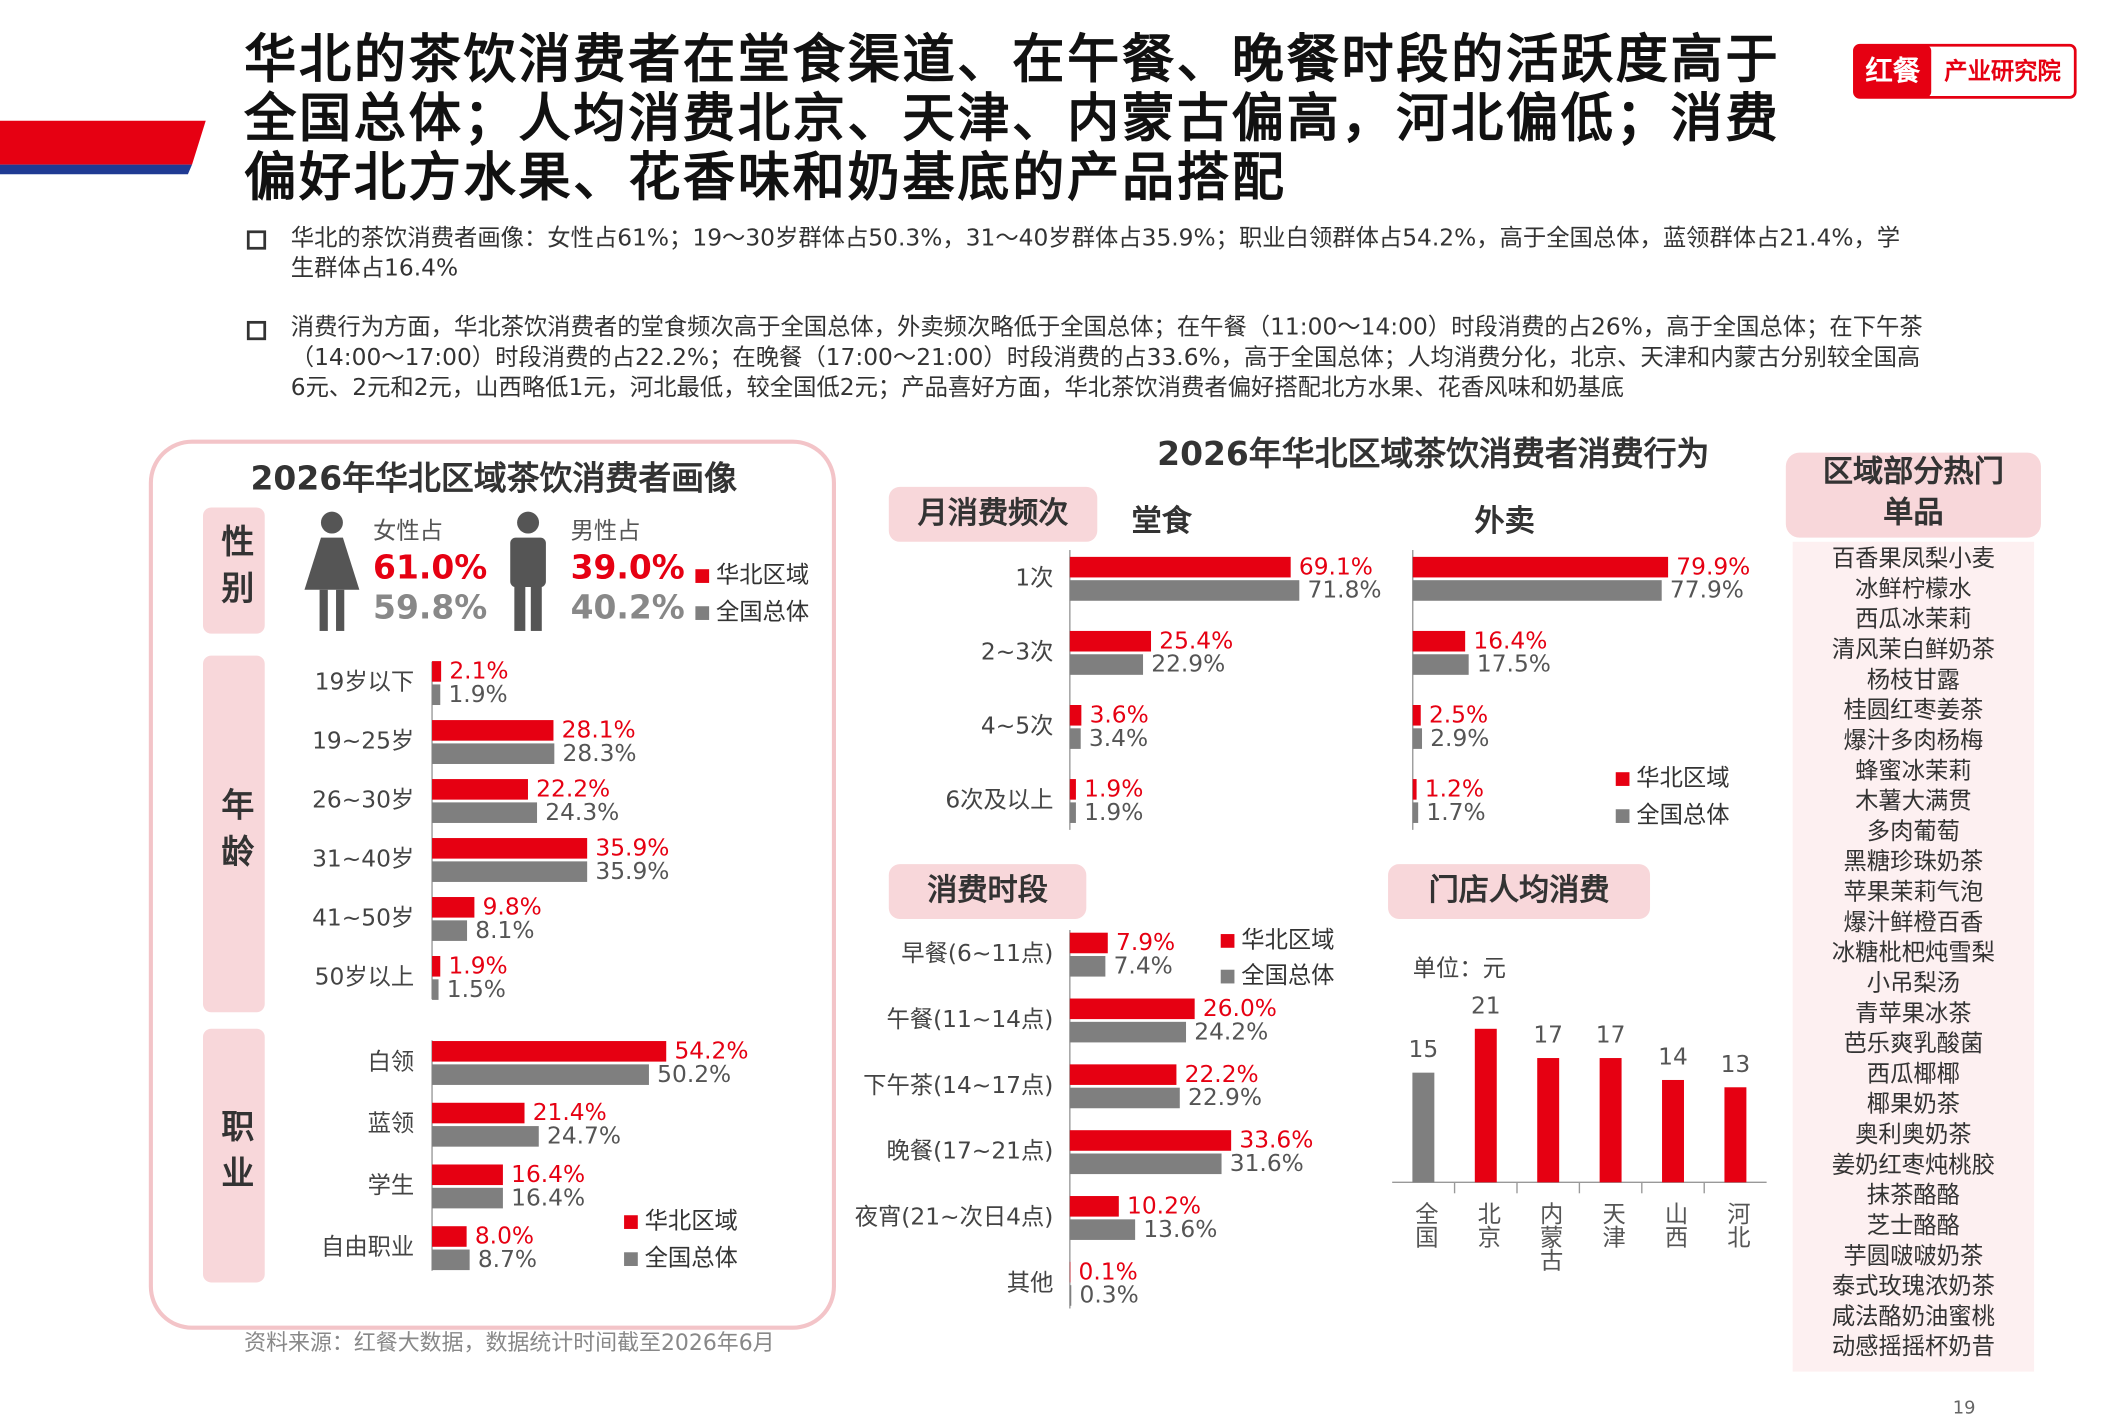  Describe the element at coordinates (1913, 1346) in the screenshot. I see `hot-item: 动感摇摇杯奶昔` at that location.